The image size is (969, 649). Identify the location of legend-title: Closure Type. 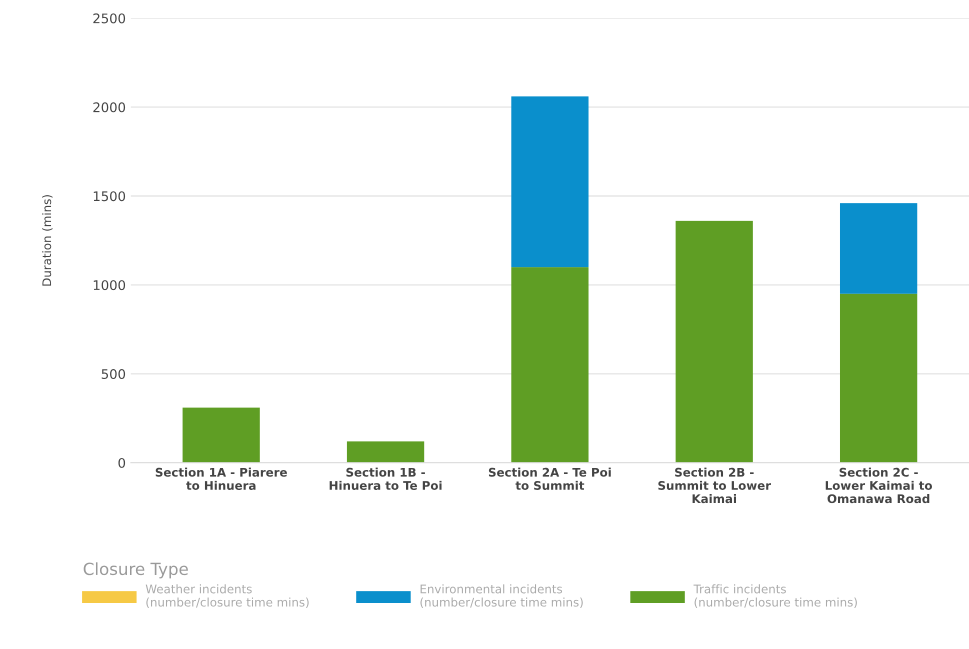
(136, 570).